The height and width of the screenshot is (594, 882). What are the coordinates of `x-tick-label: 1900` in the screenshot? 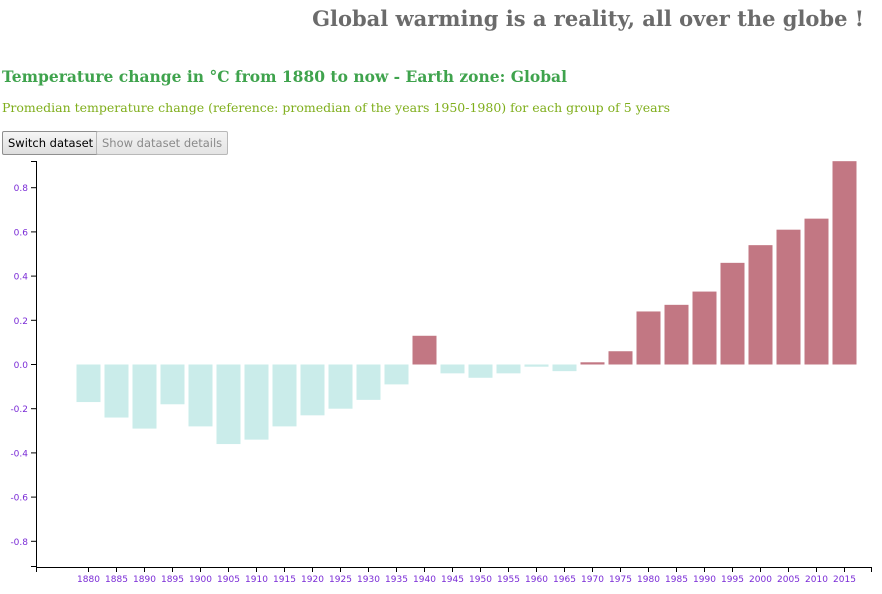 It's located at (200, 580).